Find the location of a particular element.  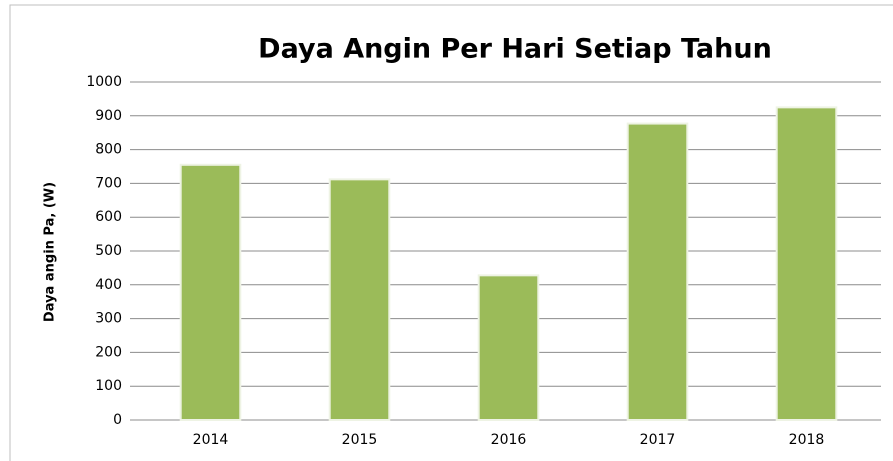

y-tick-label: 200 is located at coordinates (108, 352).